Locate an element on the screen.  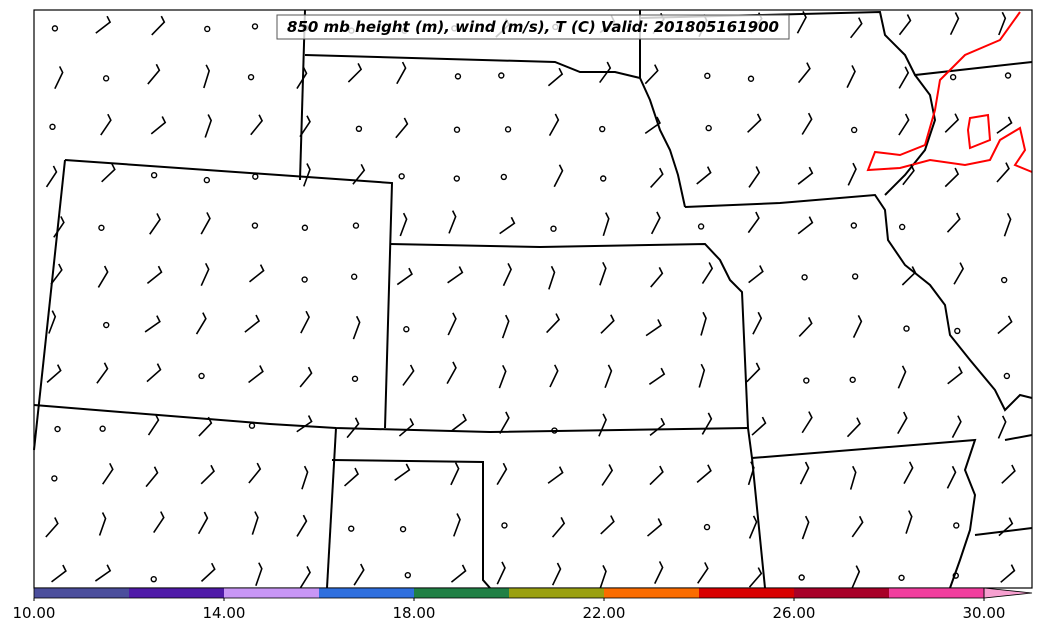
colorbar-outline is located at coordinates (509, 593).